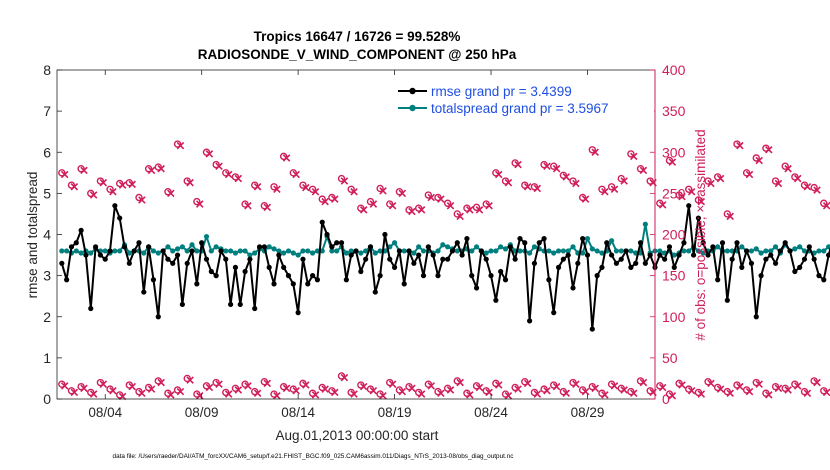 Image resolution: width=830 pixels, height=470 pixels. Describe the element at coordinates (588, 412) in the screenshot. I see `x-tick-label: 08/29` at that location.